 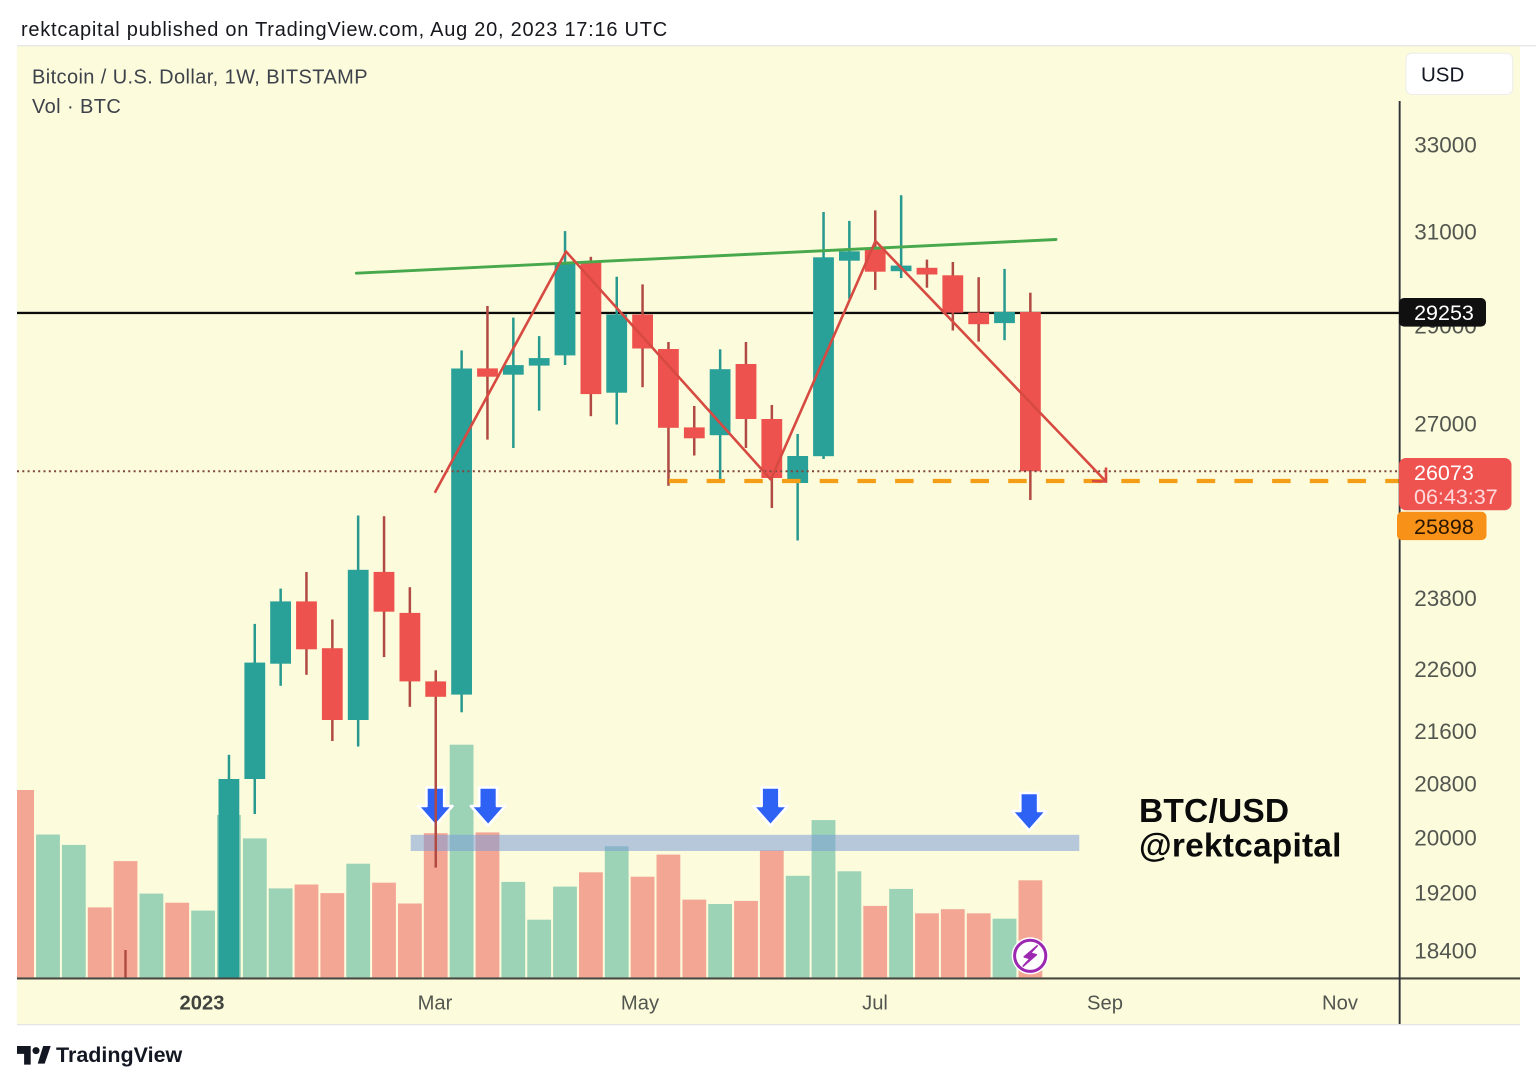 I want to click on svg-text: USD, so click(x=1442, y=75).